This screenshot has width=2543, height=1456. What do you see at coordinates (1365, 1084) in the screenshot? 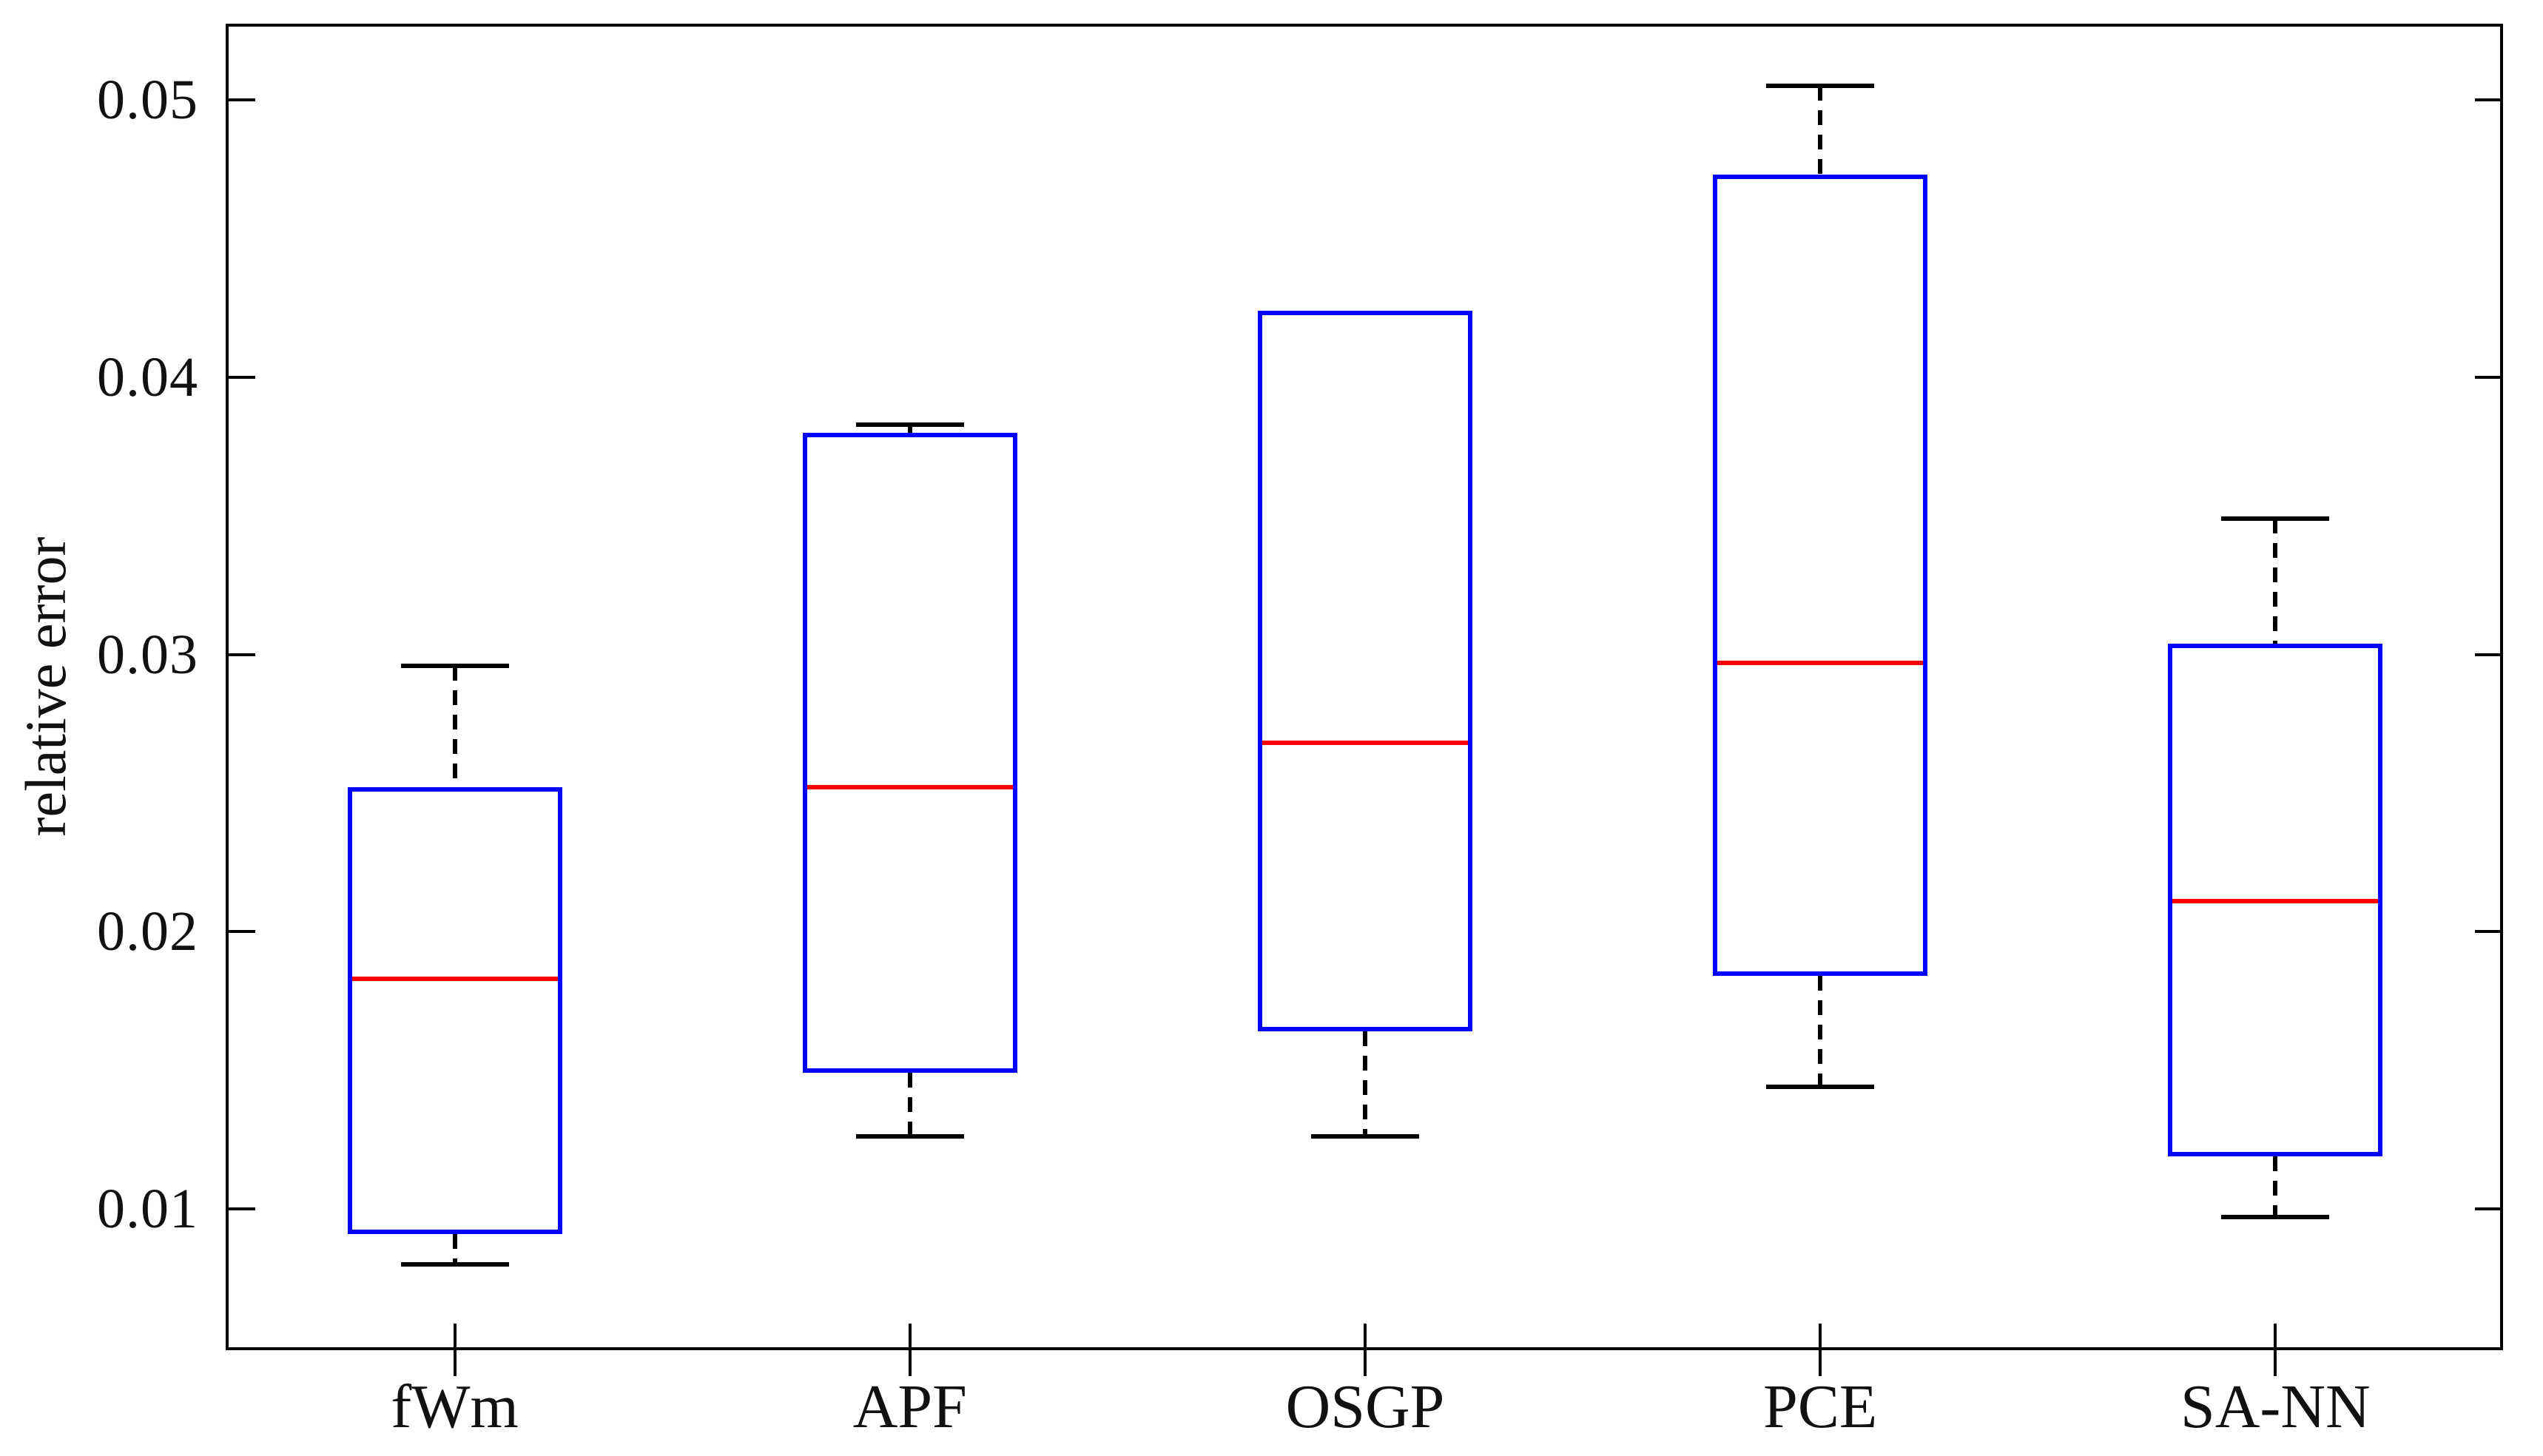
I see `lower-whisker-OSGP` at bounding box center [1365, 1084].